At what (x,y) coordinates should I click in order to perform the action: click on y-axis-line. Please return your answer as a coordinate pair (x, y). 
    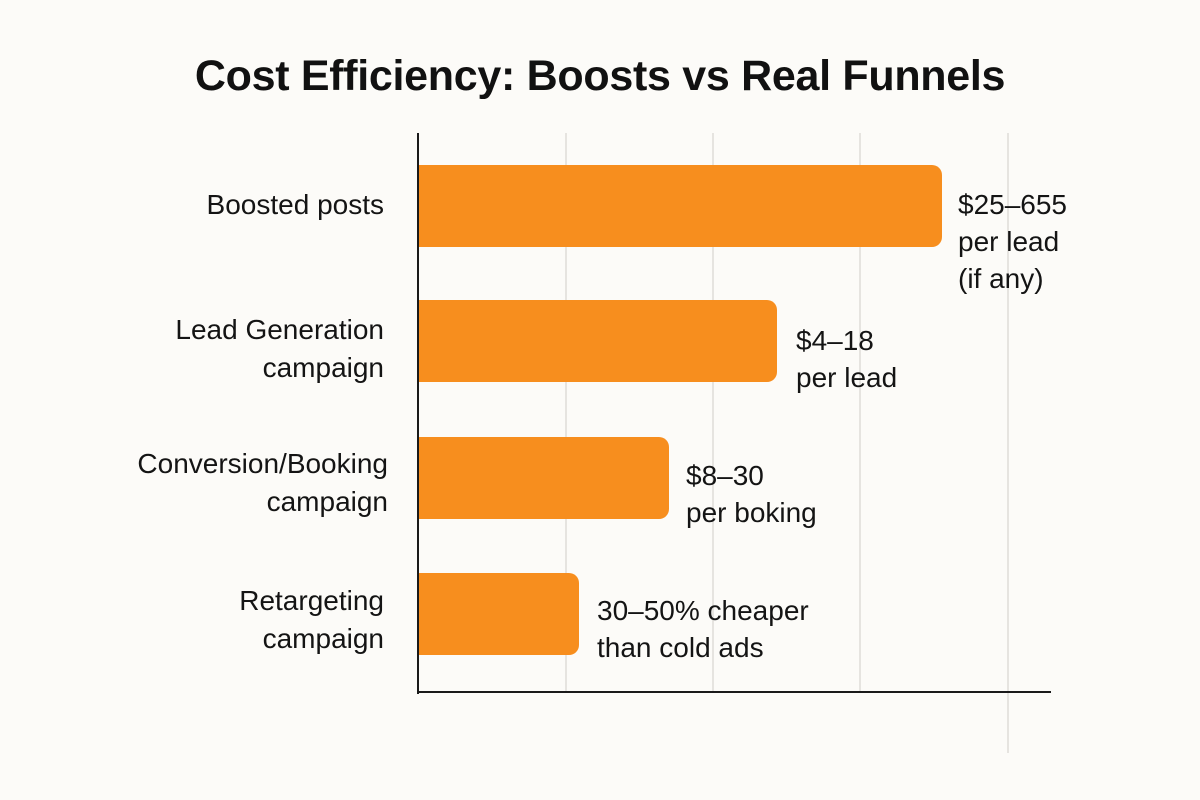
    Looking at the image, I should click on (418, 413).